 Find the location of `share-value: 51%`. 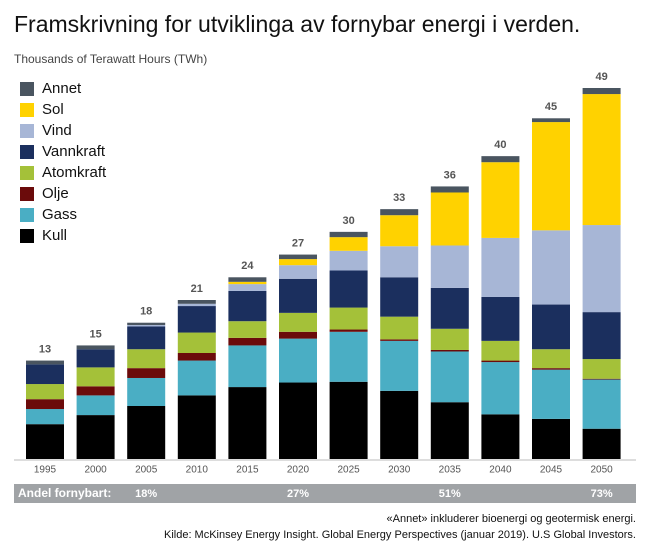

share-value: 51% is located at coordinates (450, 494).